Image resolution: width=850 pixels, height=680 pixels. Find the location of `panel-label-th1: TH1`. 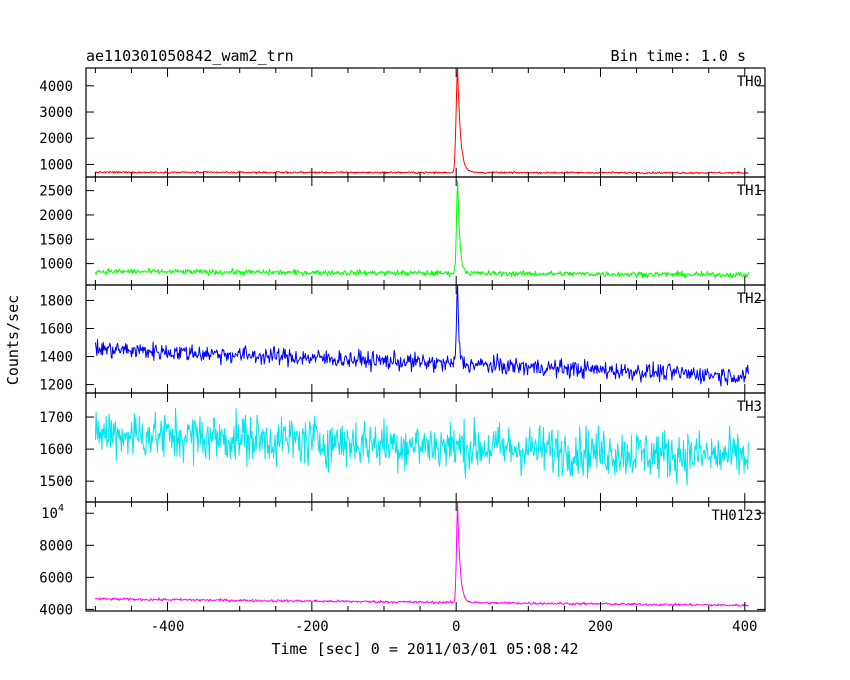

panel-label-th1: TH1 is located at coordinates (749, 191).